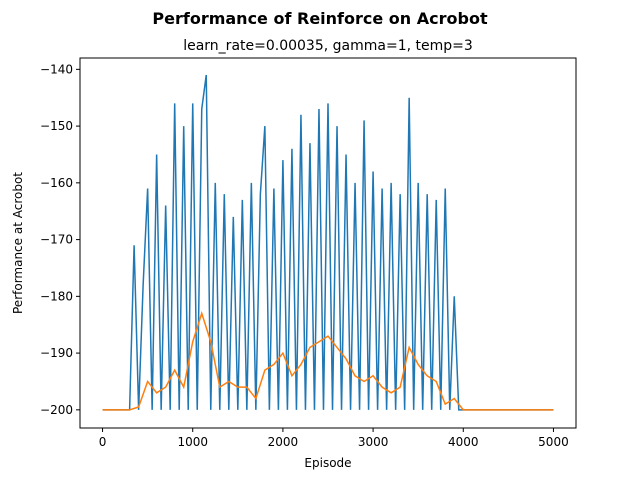  What do you see at coordinates (283, 442) in the screenshot?
I see `x-tick-label: 2000` at bounding box center [283, 442].